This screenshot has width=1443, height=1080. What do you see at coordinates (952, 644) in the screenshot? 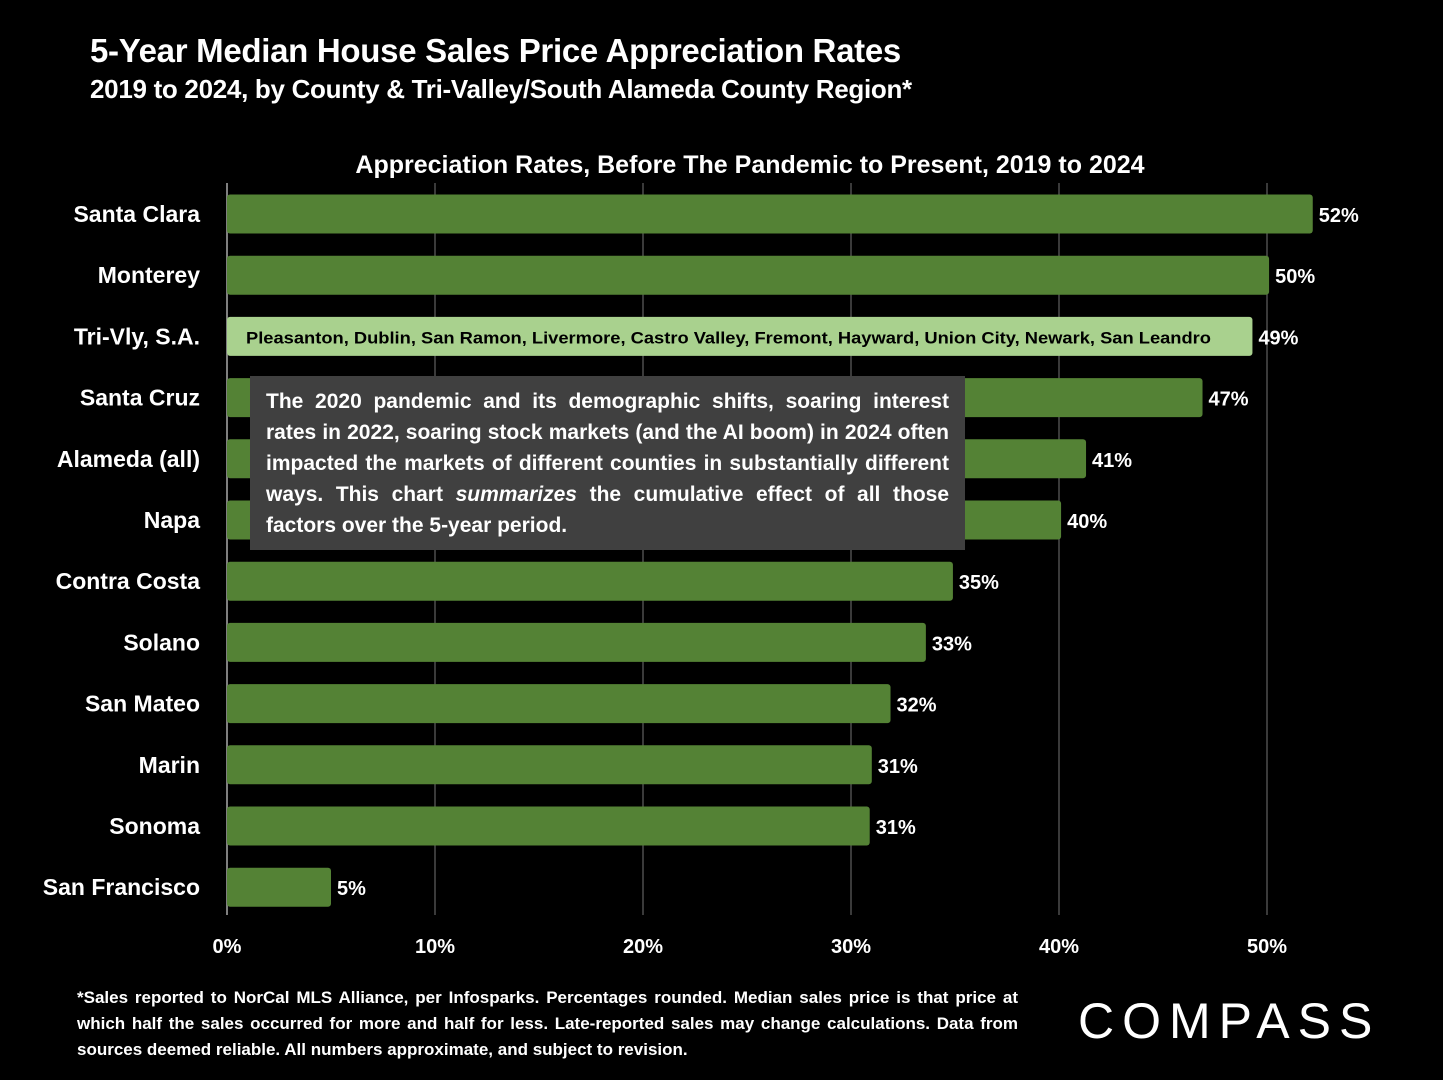
I see `value-label: 33%` at bounding box center [952, 644].